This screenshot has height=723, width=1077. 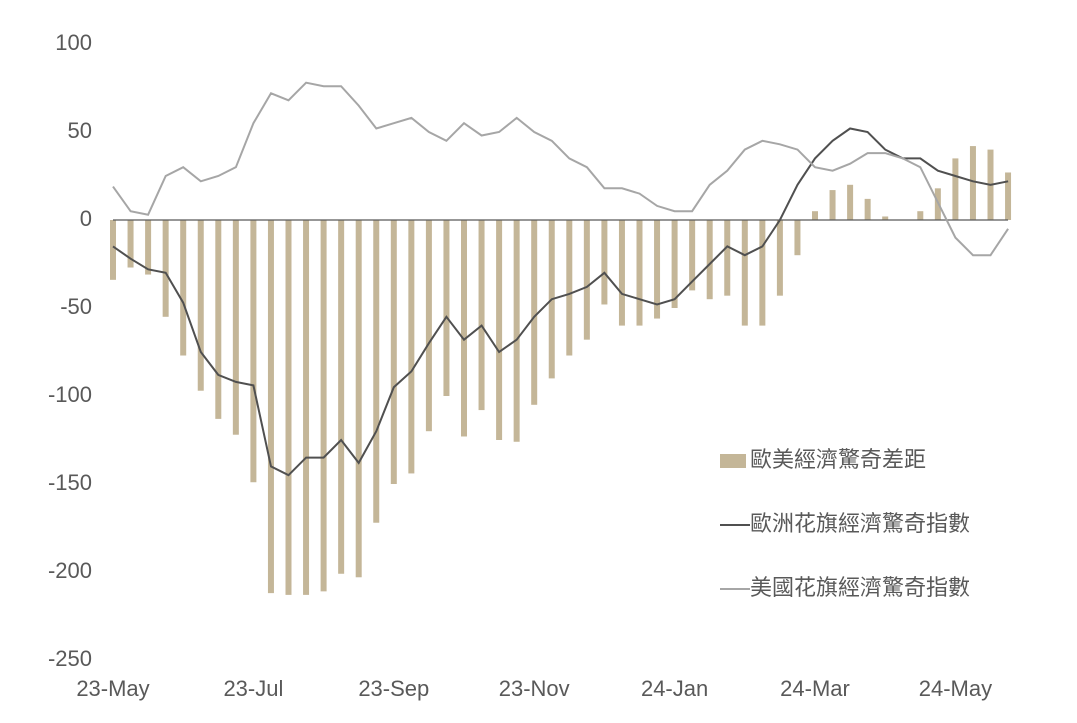 I want to click on y-tick-label: 100, so click(x=73, y=42).